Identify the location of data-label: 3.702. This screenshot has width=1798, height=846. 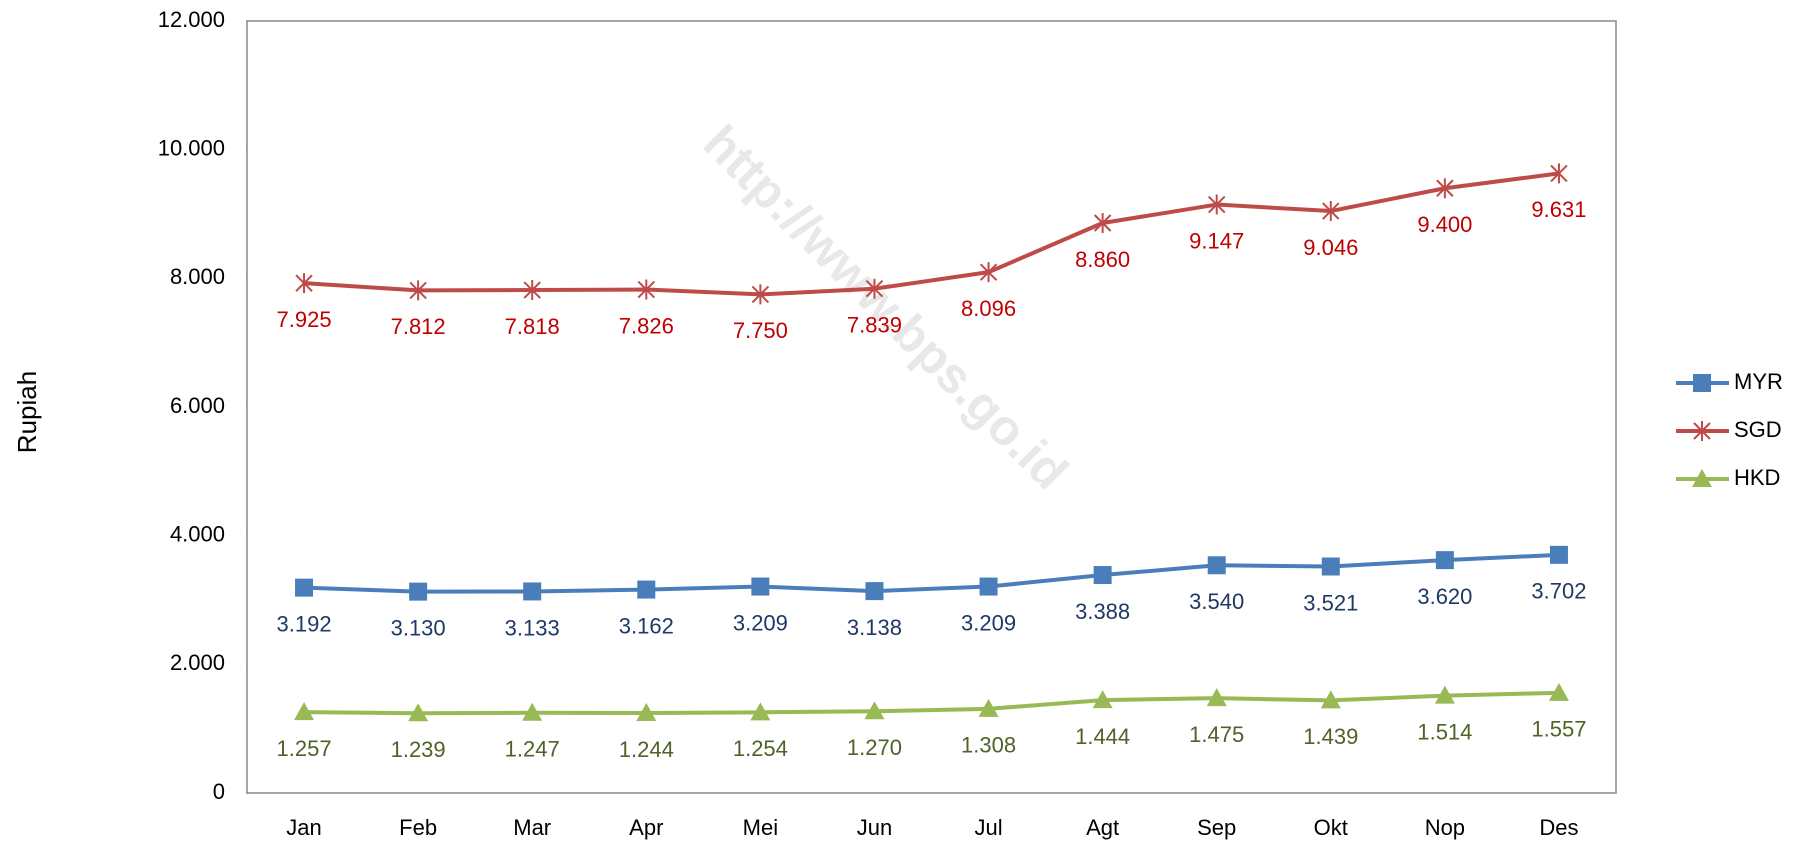
(1558, 591).